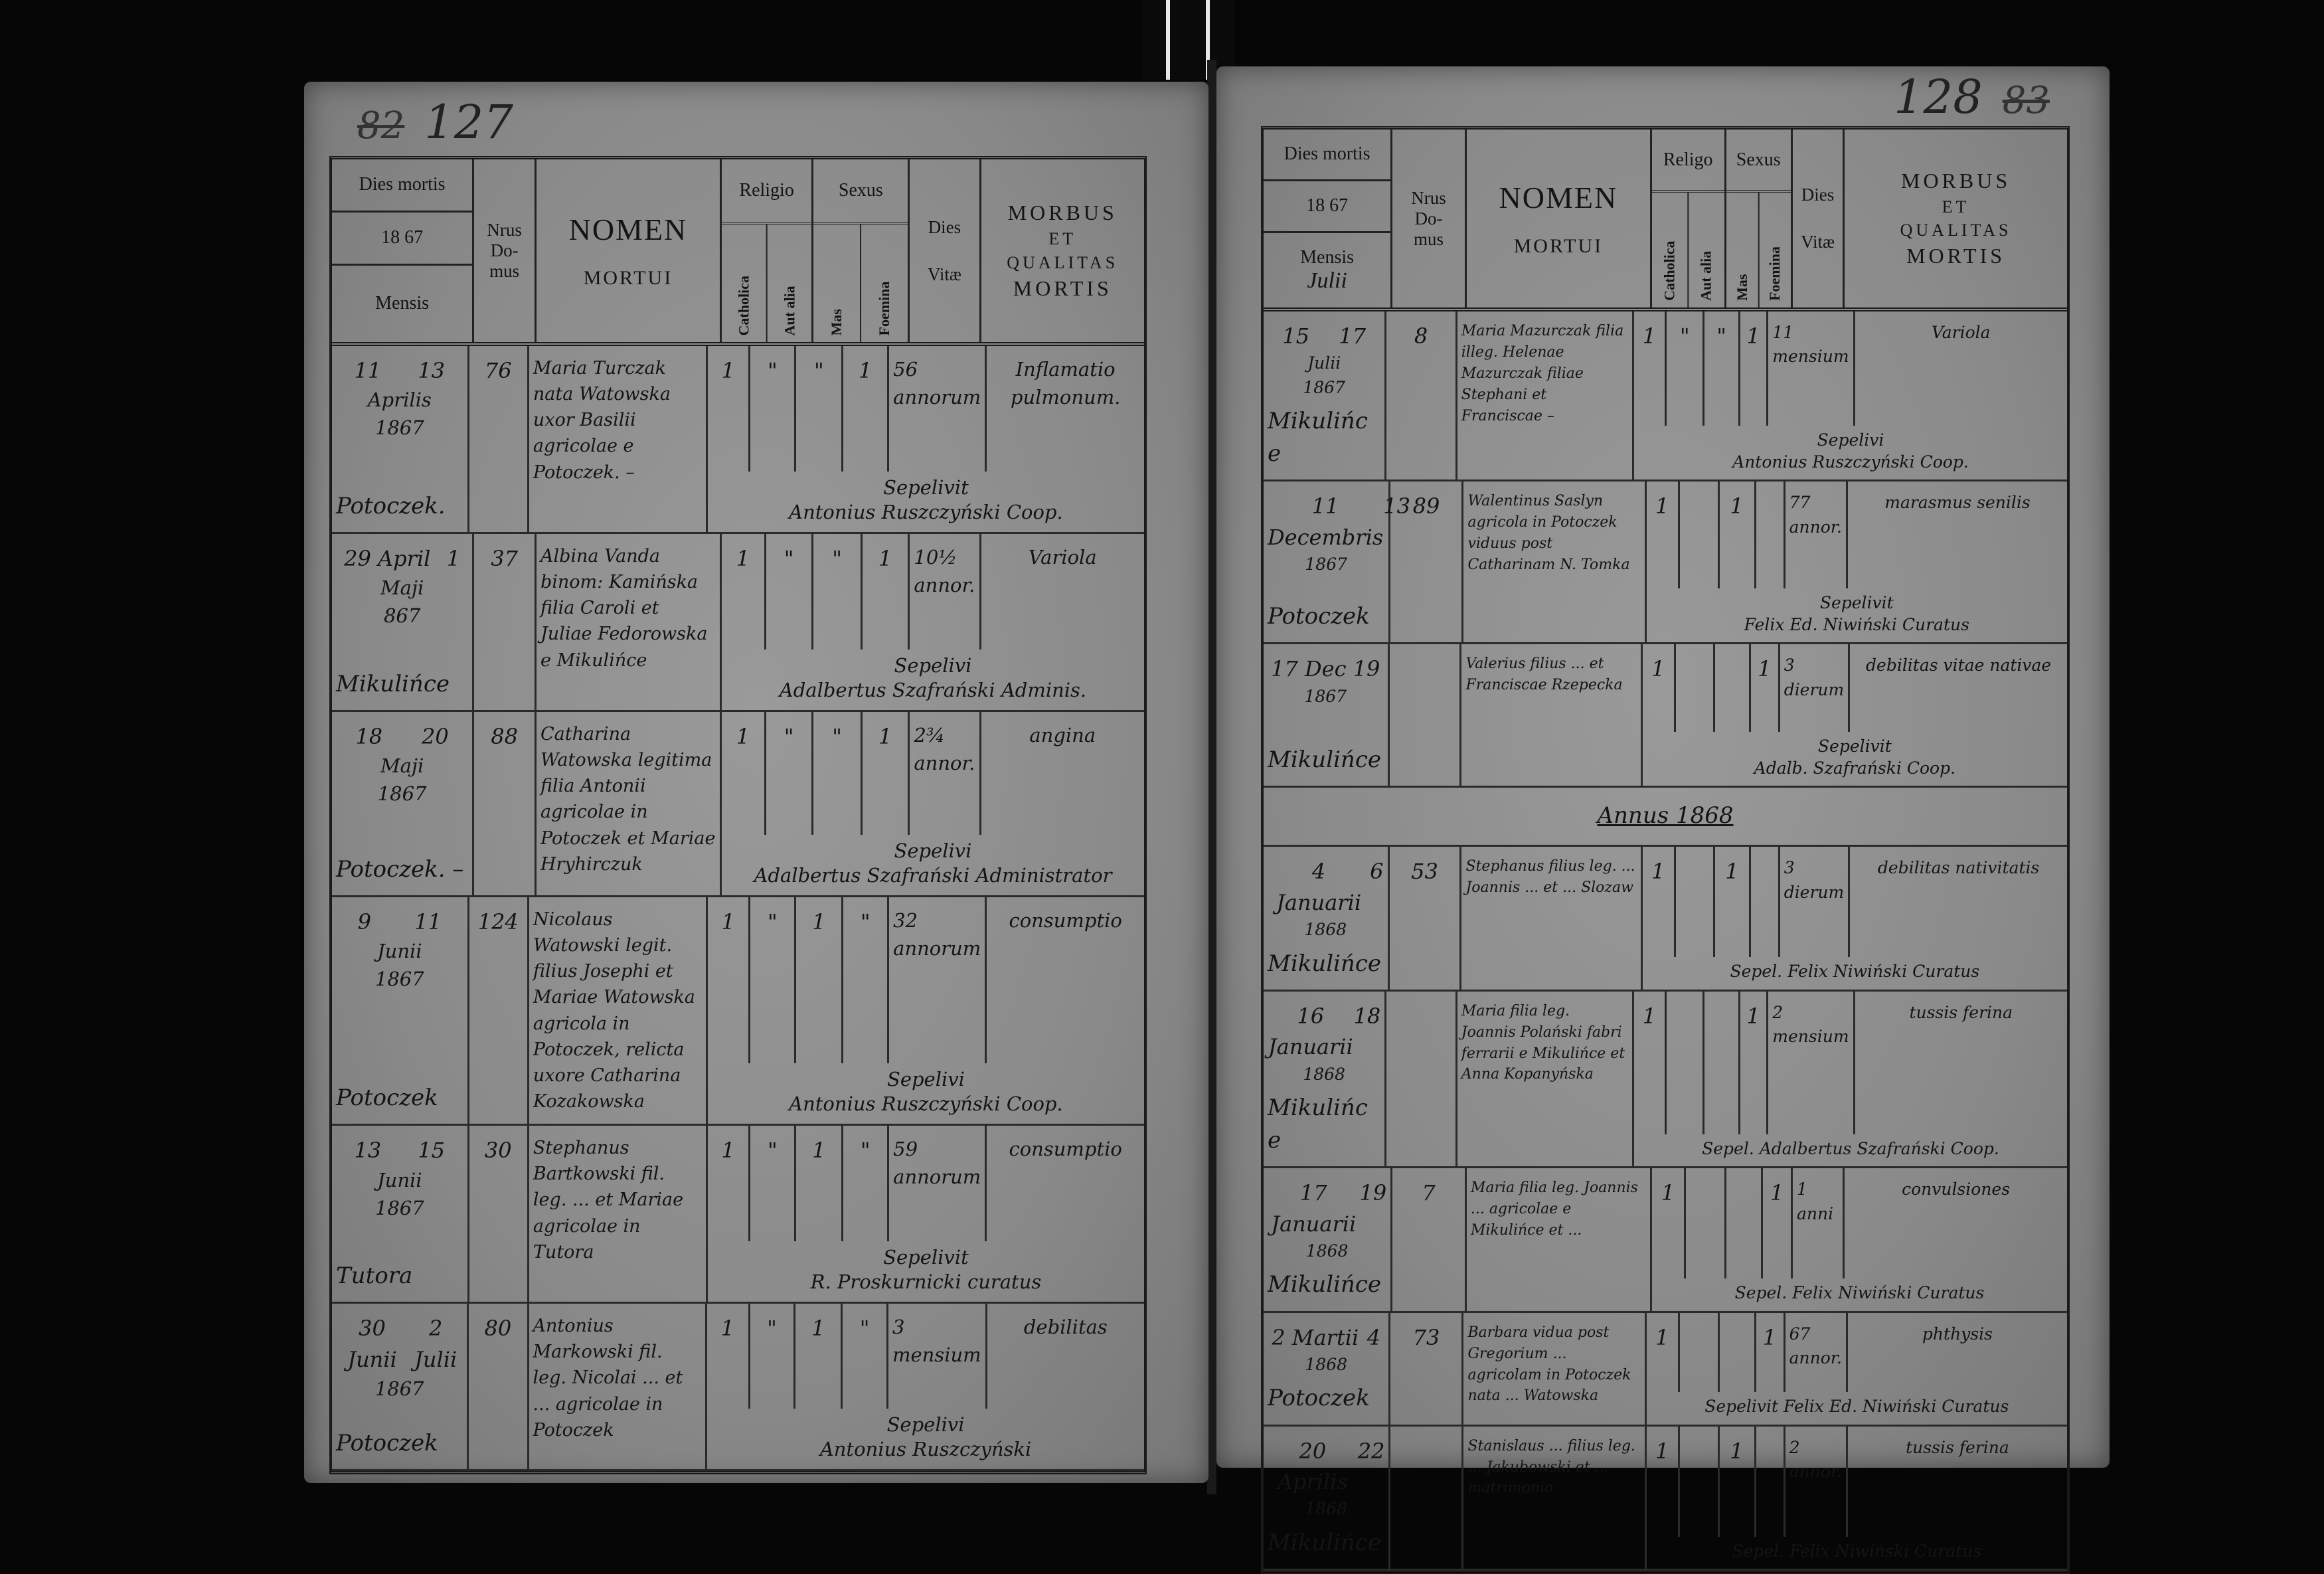 The height and width of the screenshot is (1574, 2324). I want to click on header-sexus-label: Sexus, so click(860, 191).